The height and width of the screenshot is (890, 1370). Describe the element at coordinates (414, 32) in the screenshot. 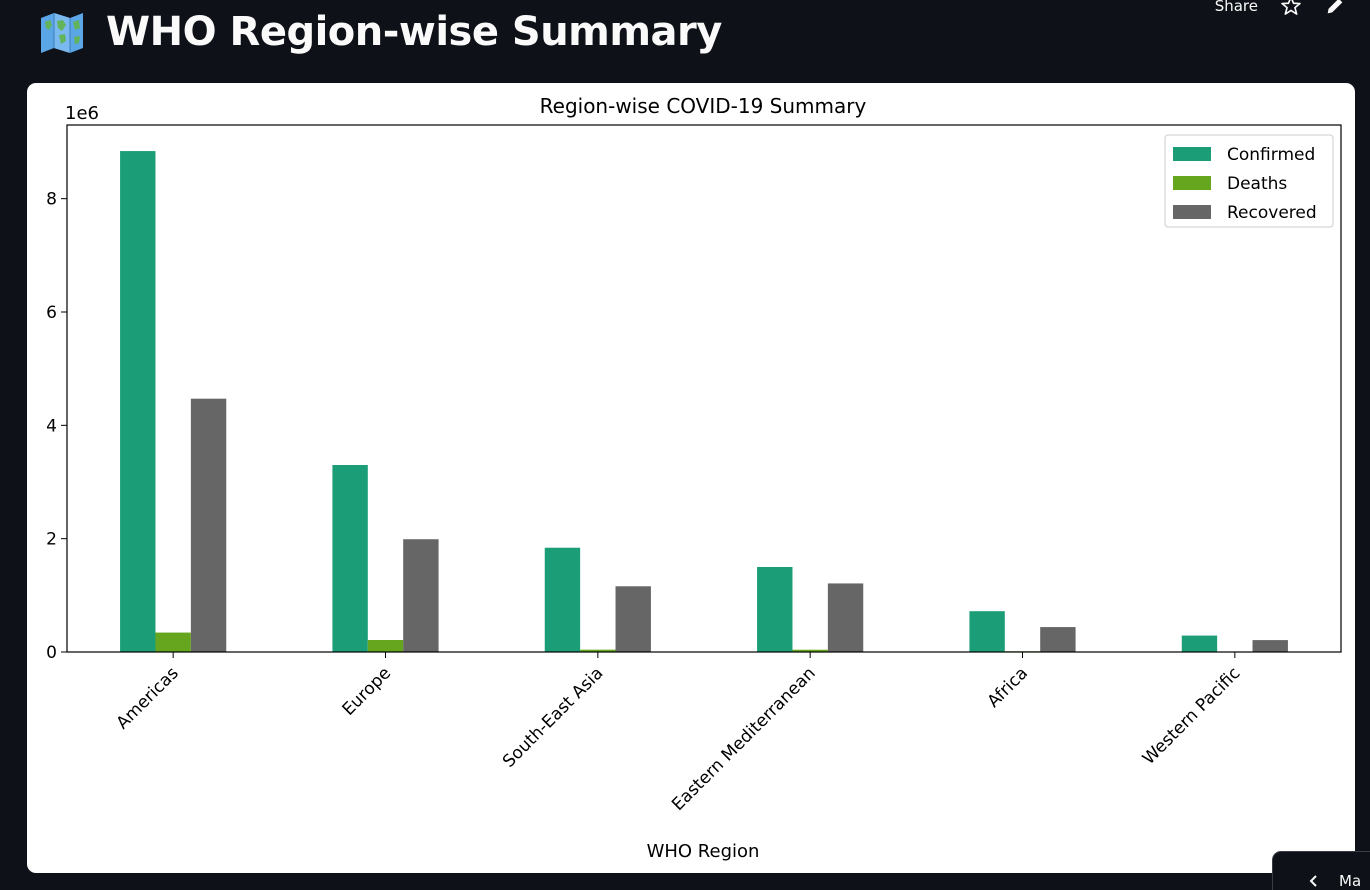

I see `page-title: WHO Region-wise Summary` at that location.